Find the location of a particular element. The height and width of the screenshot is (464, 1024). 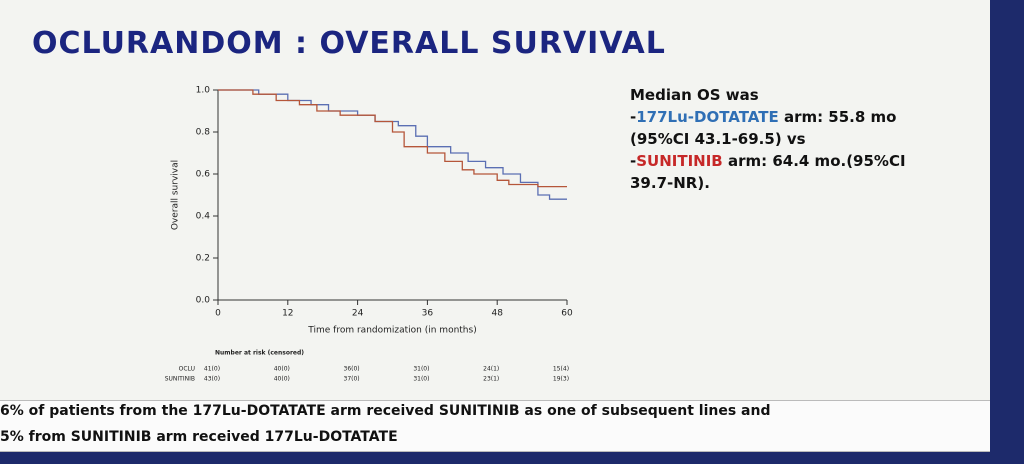

risk-value: 41(0) is located at coordinates (212, 369).